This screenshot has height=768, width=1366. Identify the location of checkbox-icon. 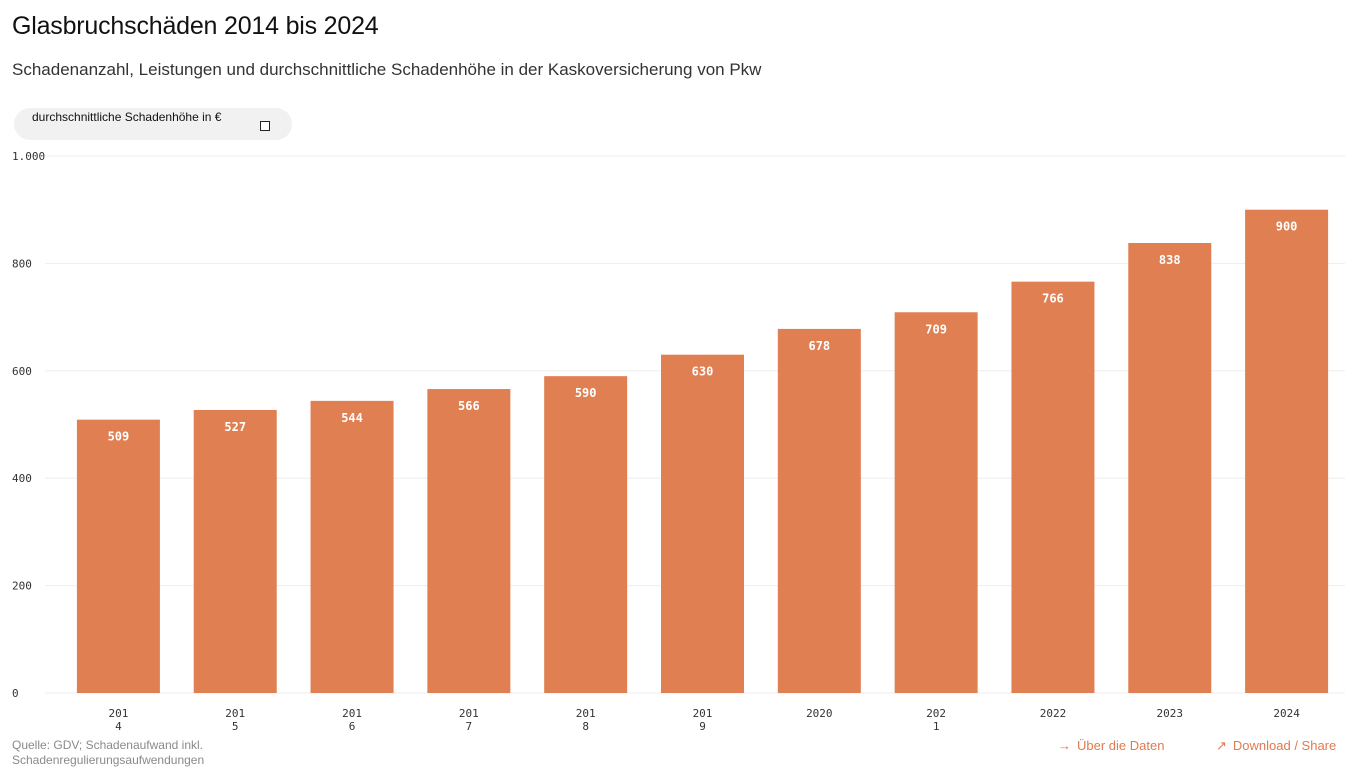
(265, 126).